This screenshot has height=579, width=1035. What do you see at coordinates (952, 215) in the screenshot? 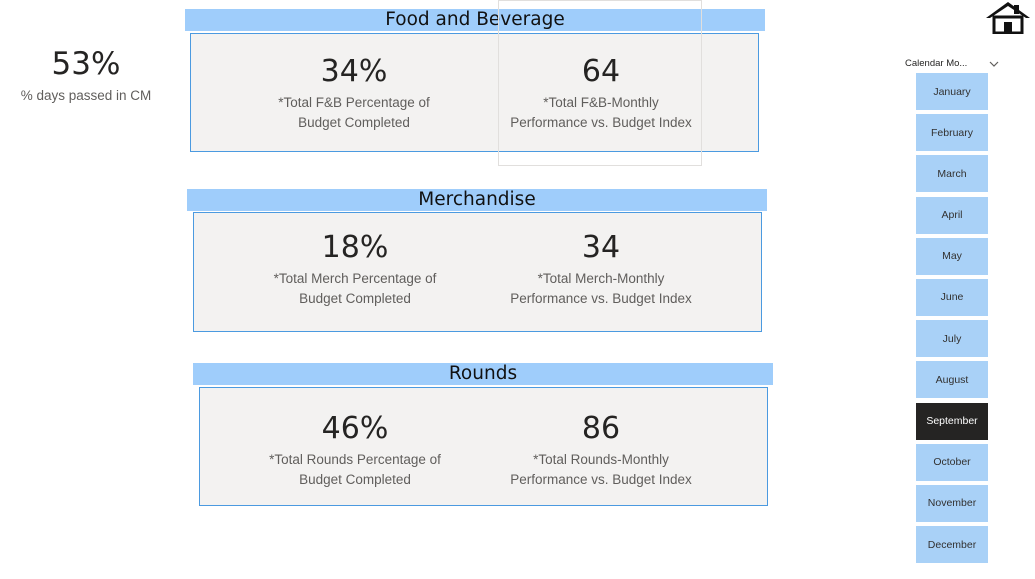
I see `month-april: April` at bounding box center [952, 215].